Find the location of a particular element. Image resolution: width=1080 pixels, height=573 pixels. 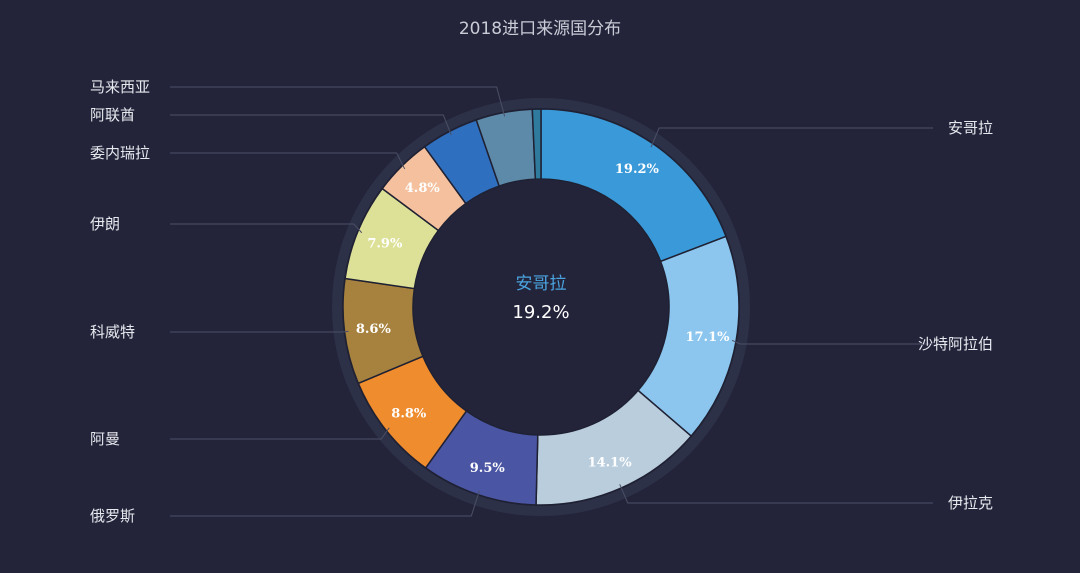

slice-percent-label: 14.1% is located at coordinates (610, 462).